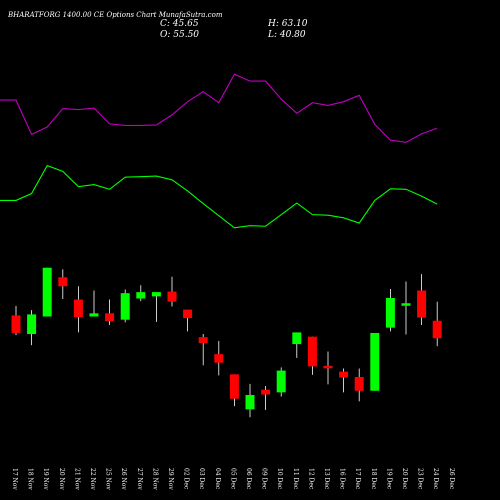  I want to click on x-tick-label: 28 Nov, so click(154, 479).